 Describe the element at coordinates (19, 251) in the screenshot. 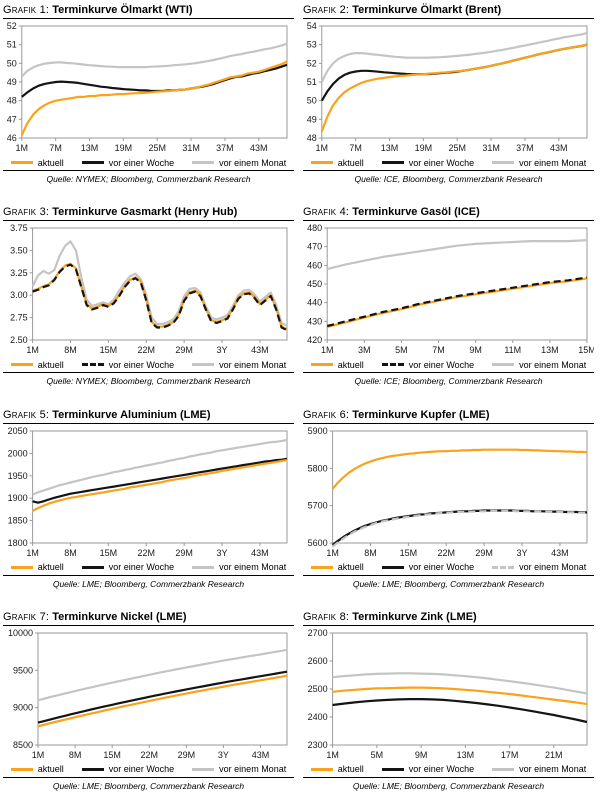

I see `svg-text: 3.50` at that location.